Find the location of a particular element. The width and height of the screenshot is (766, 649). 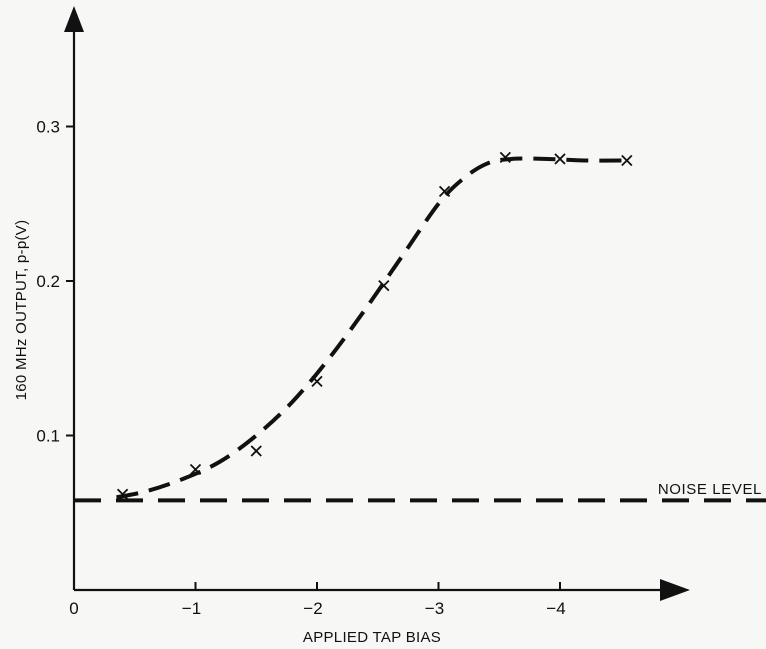

noise-level-label: NOISE LEVEL is located at coordinates (710, 489).